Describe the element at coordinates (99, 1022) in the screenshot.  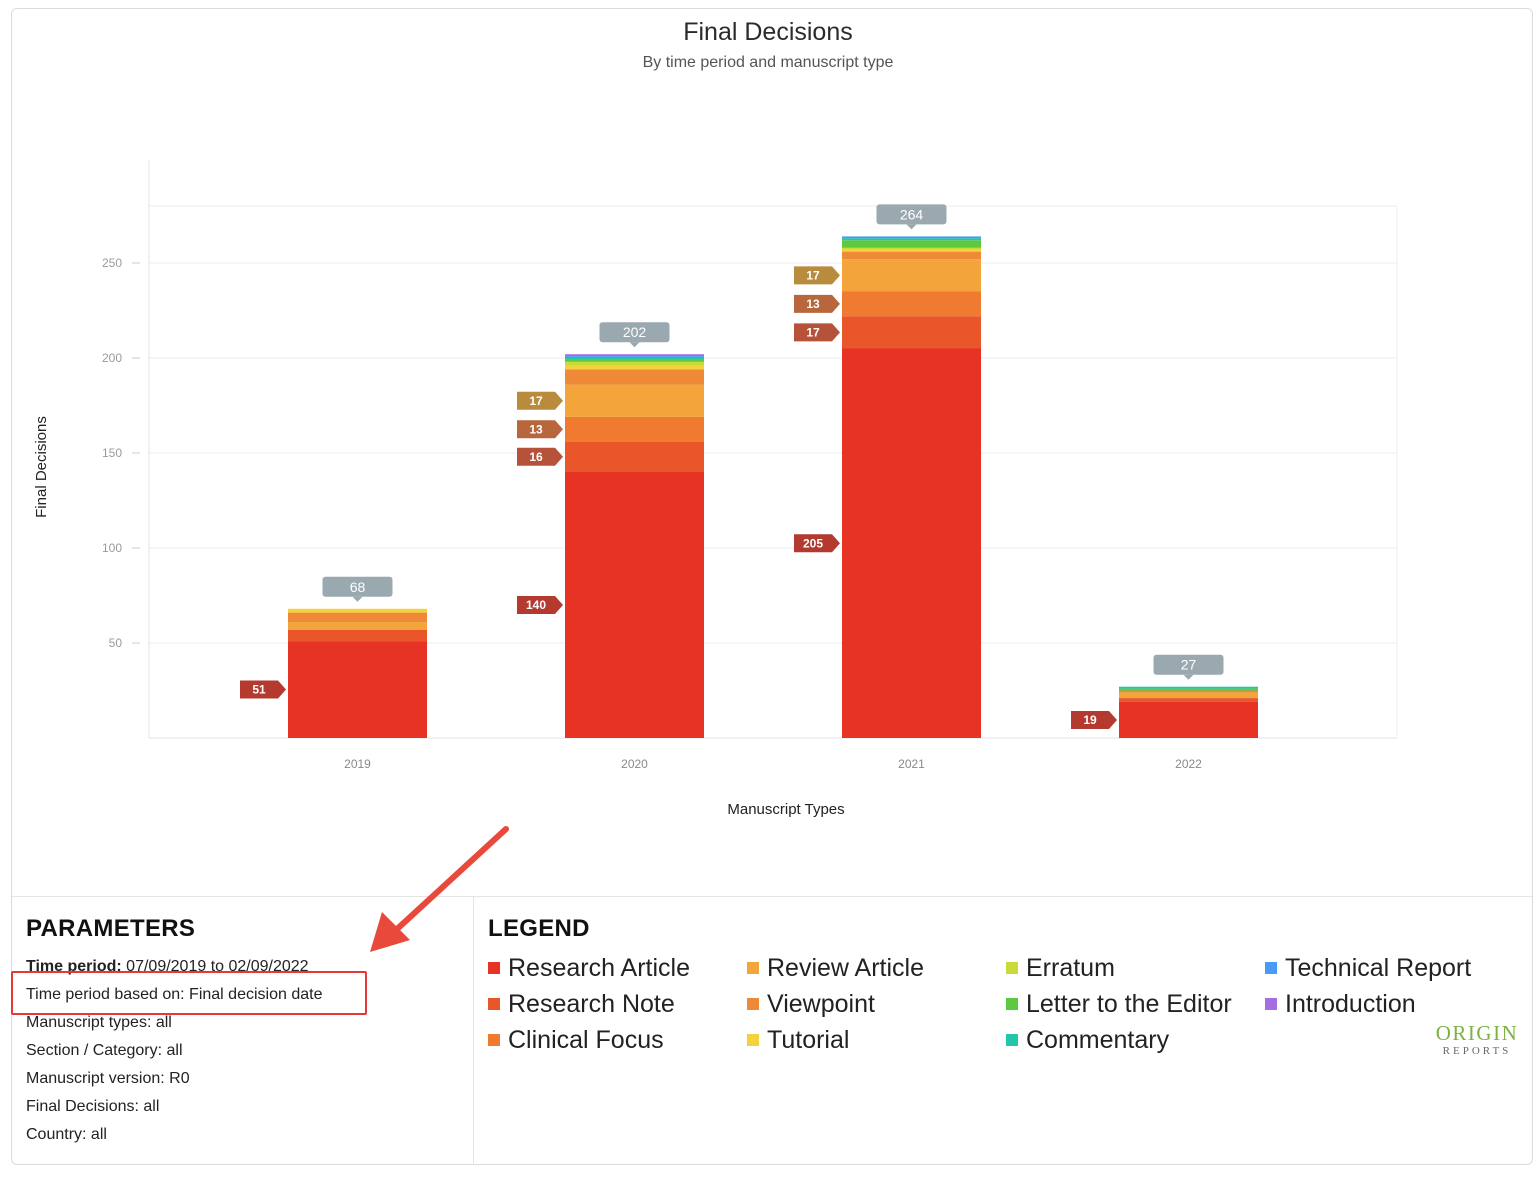
I see `param-manuscript-types: Manuscript types: all` at that location.